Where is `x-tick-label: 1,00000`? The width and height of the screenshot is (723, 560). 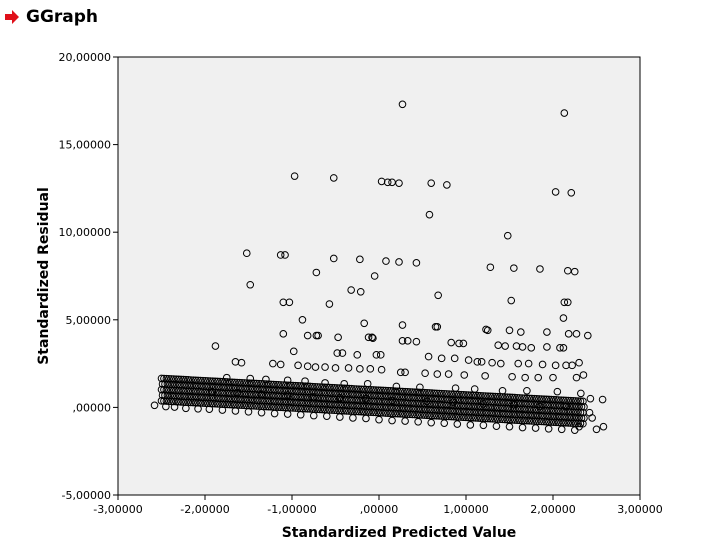
x-tick-label: 1,00000 is located at coordinates (466, 509).